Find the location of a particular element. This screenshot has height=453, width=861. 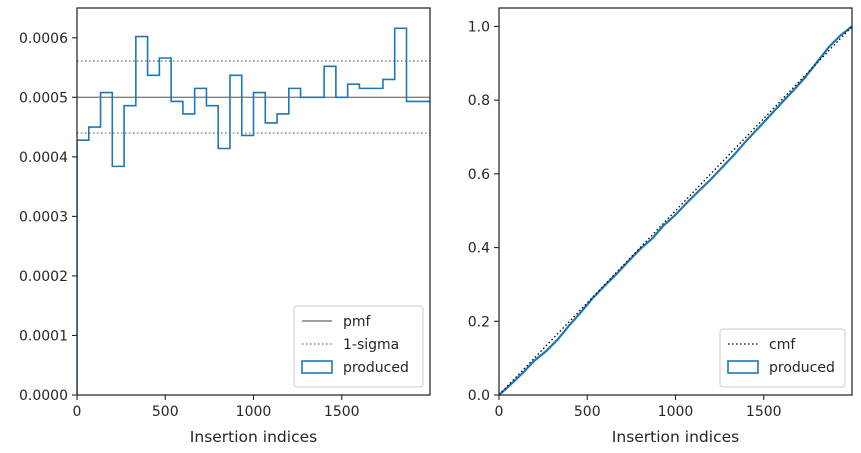

y-tick-label: 0.8 is located at coordinates (479, 101).